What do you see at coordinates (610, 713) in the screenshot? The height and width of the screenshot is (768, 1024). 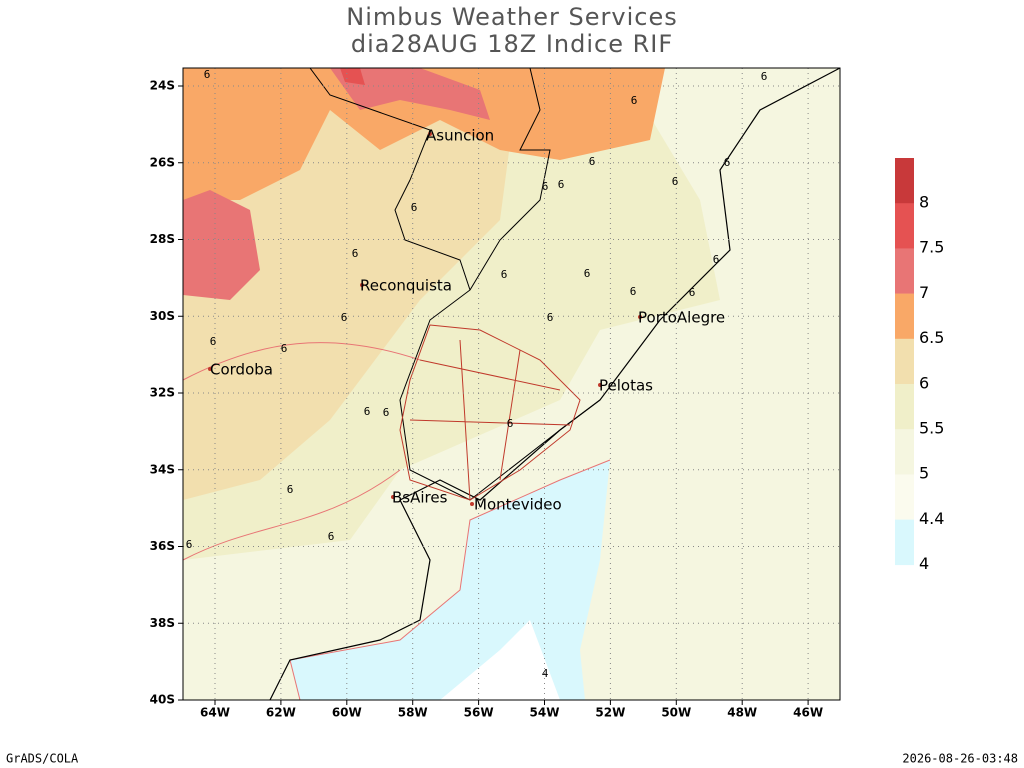 I see `lon-label: 52W` at bounding box center [610, 713].